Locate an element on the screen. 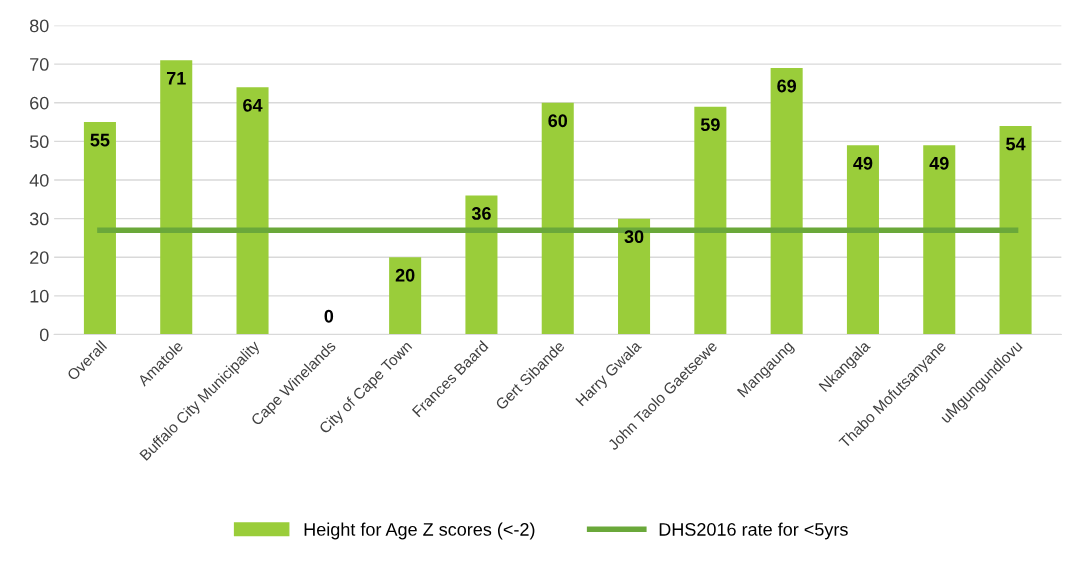 Image resolution: width=1083 pixels, height=567 pixels. data-label: 59 is located at coordinates (710, 124).